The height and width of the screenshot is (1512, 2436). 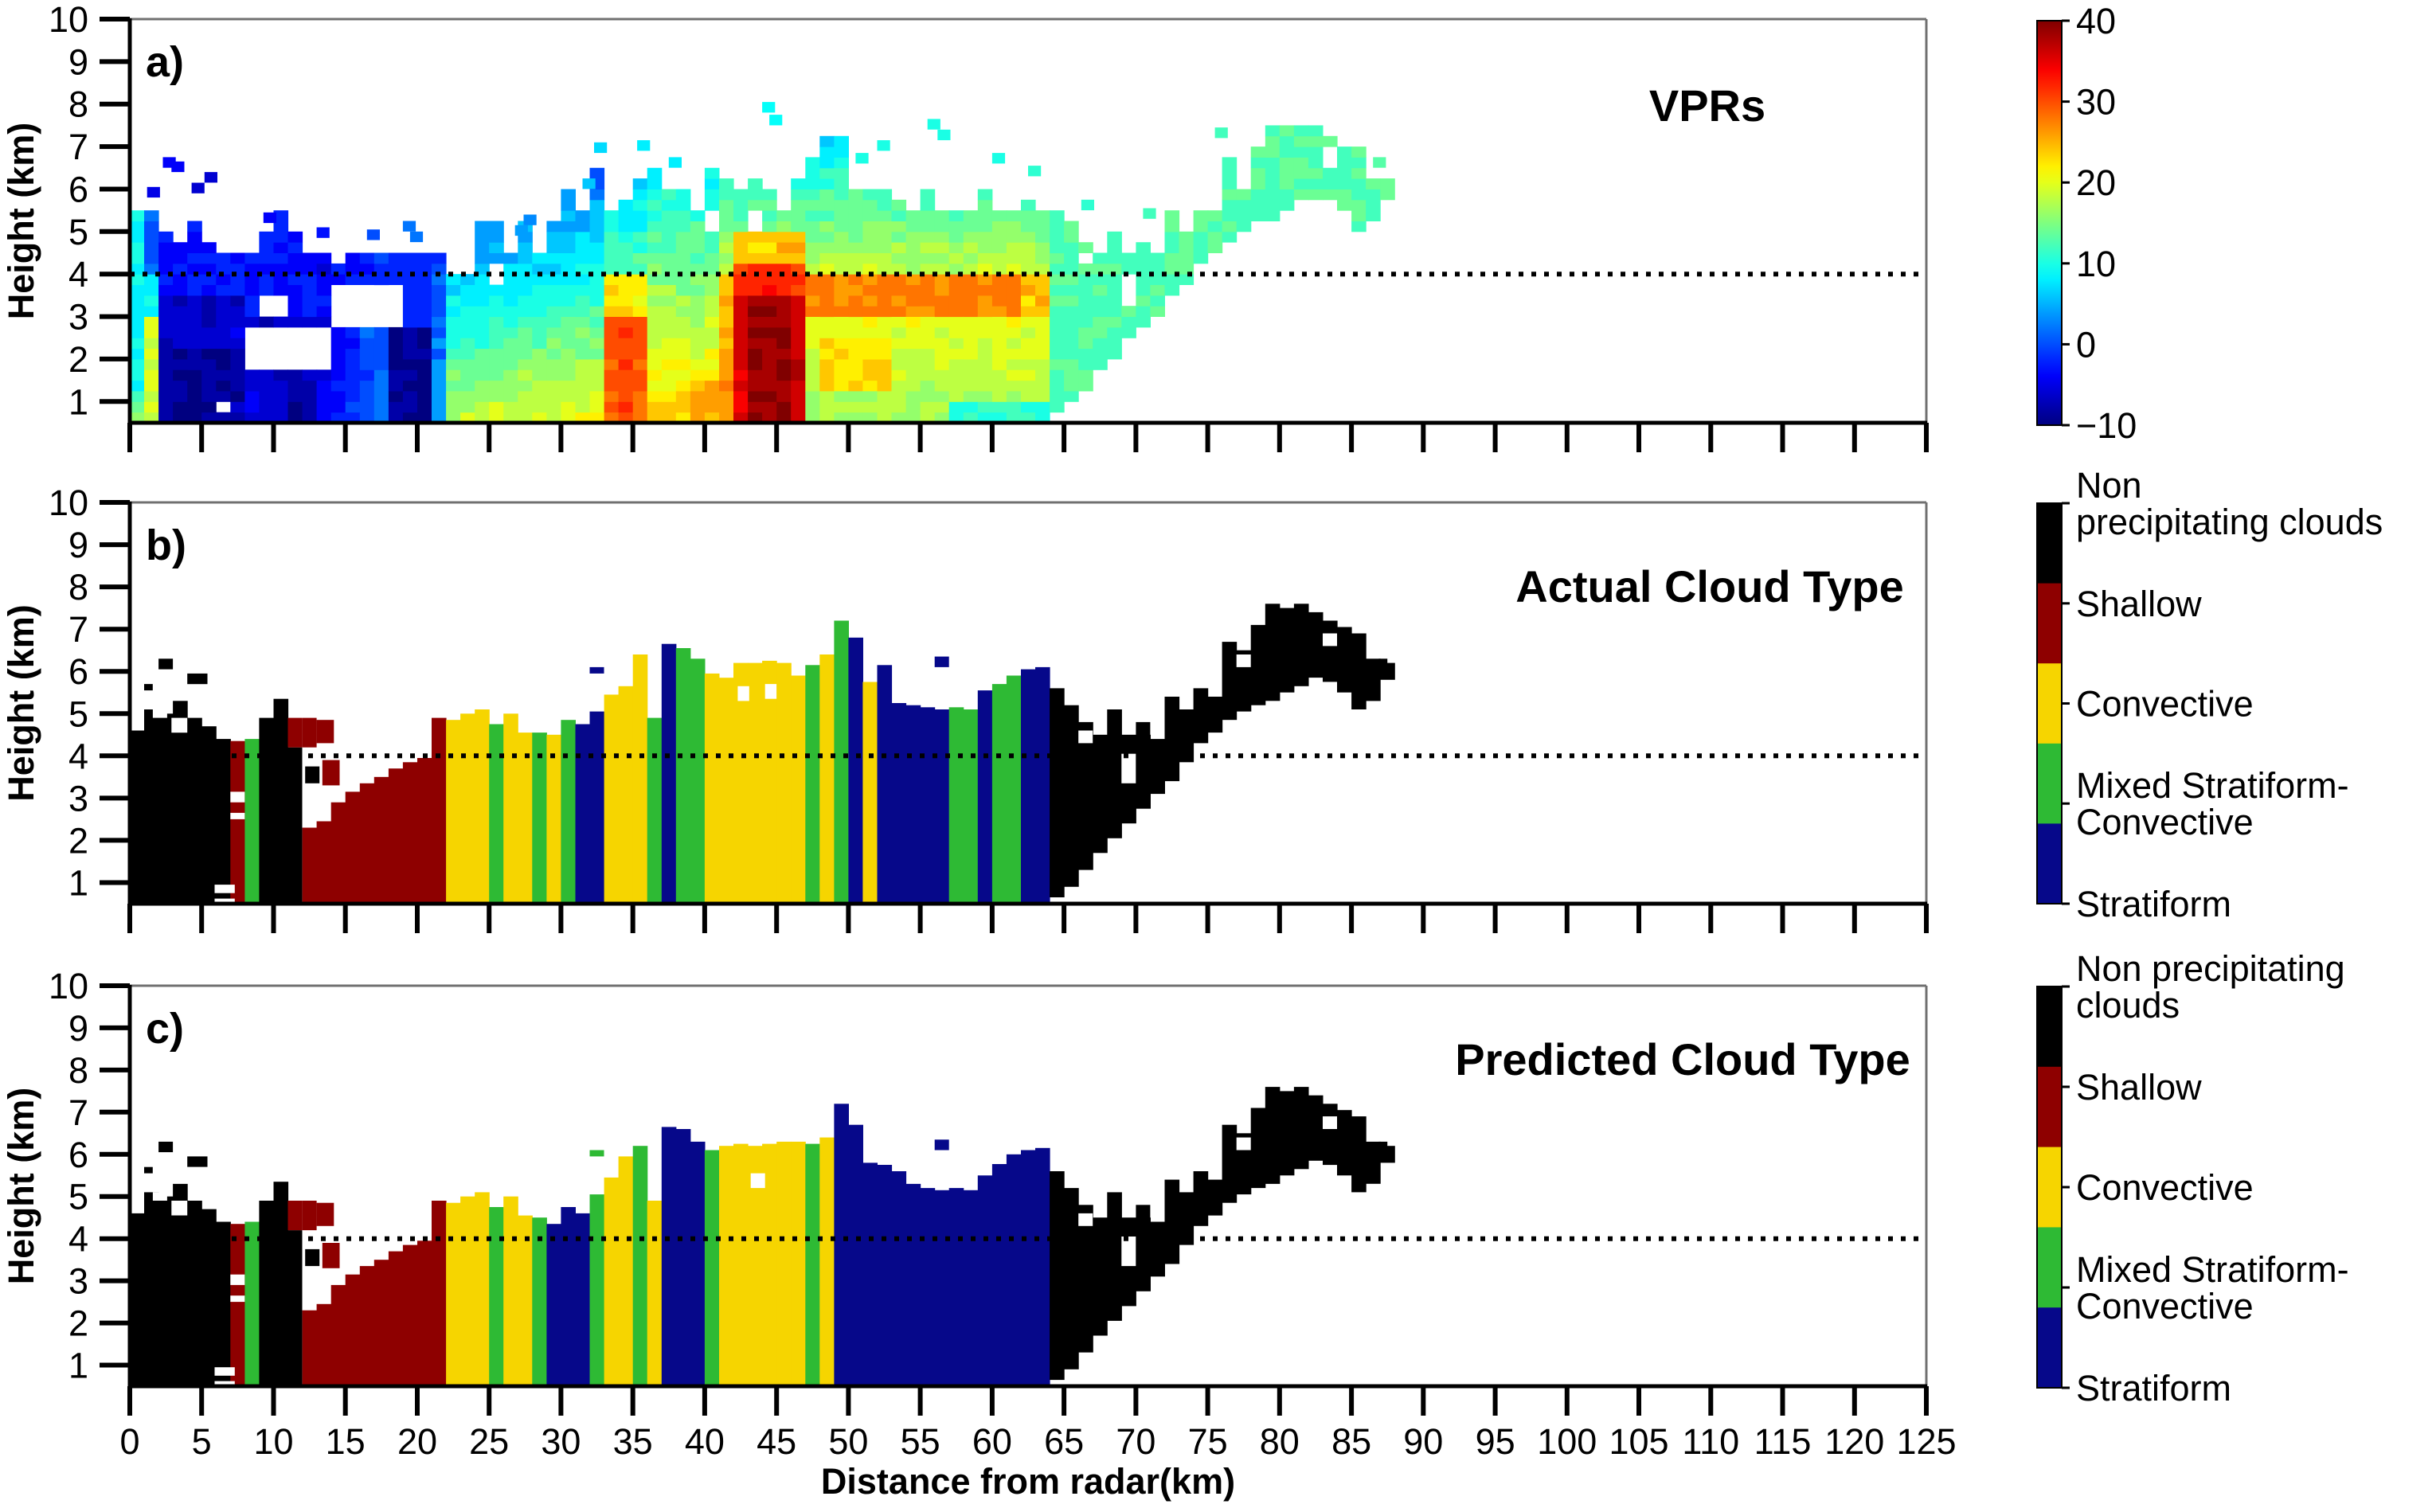 I want to click on svg-text: 60, so click(x=992, y=1441).